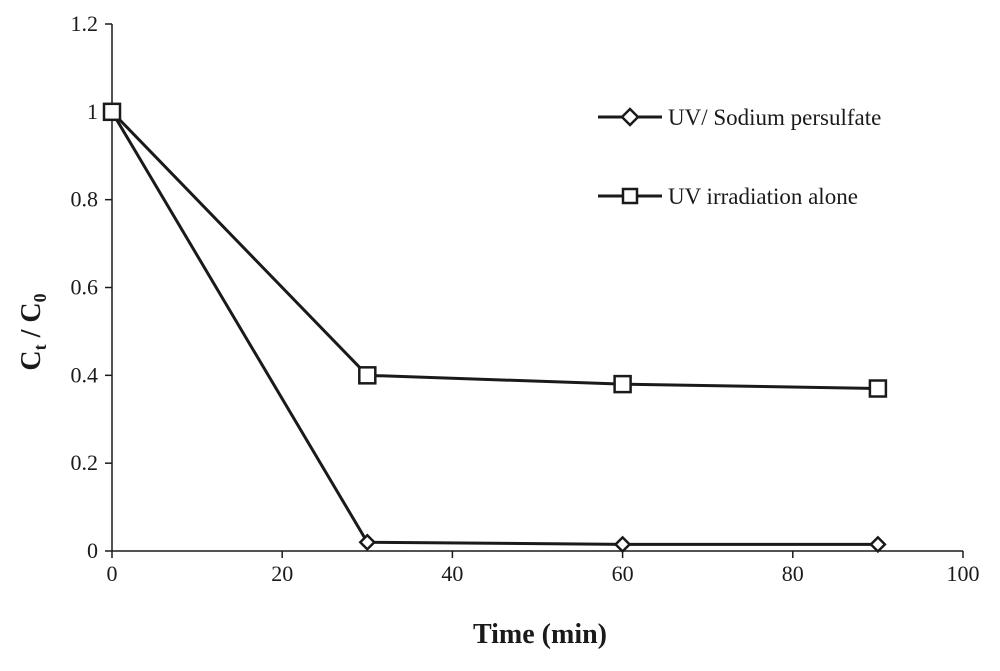 The image size is (1000, 671). I want to click on legend-label-sodium-persulfate: UV/ Sodium persulfate, so click(774, 117).